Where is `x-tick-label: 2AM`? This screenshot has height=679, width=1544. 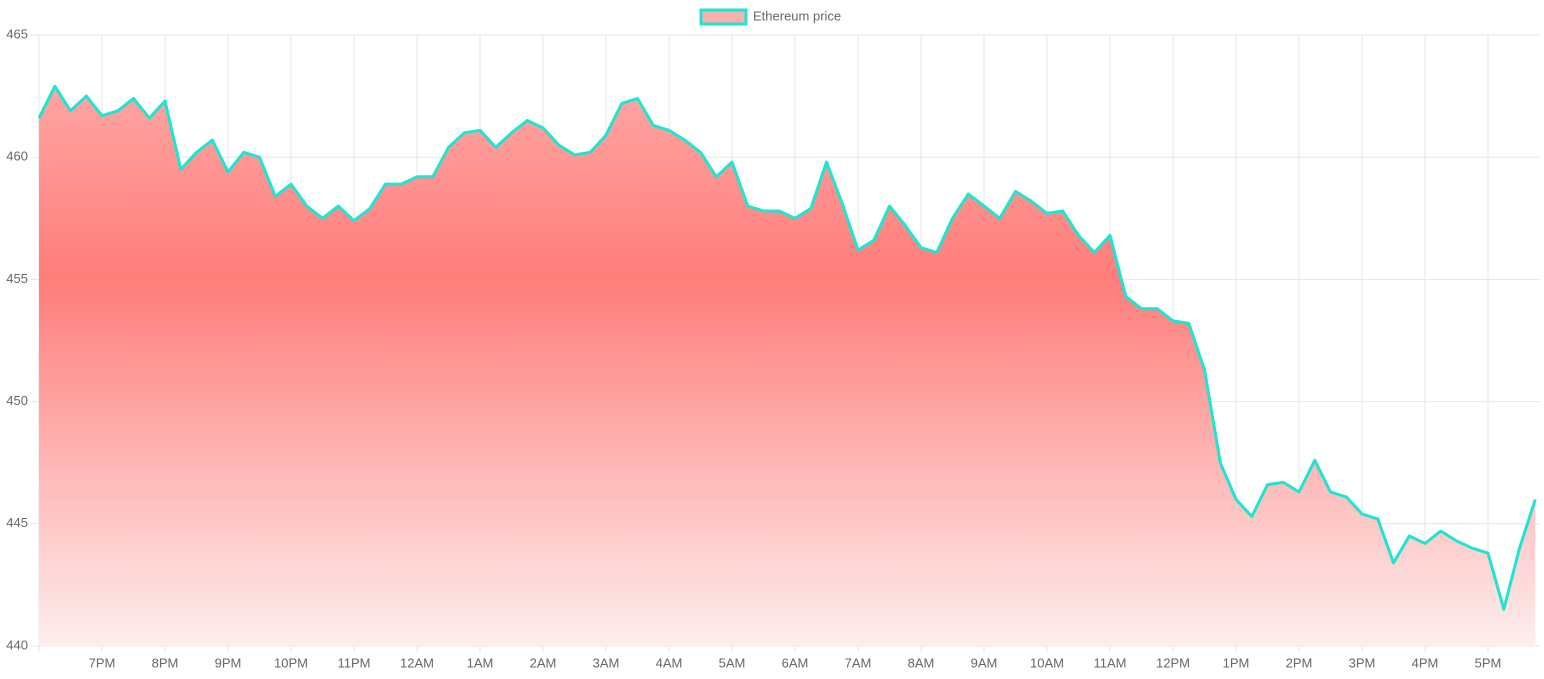 x-tick-label: 2AM is located at coordinates (543, 662).